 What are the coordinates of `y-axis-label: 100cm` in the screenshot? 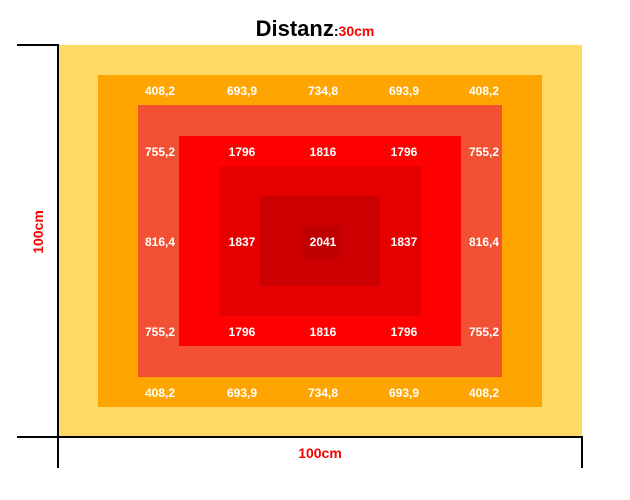 It's located at (38, 232).